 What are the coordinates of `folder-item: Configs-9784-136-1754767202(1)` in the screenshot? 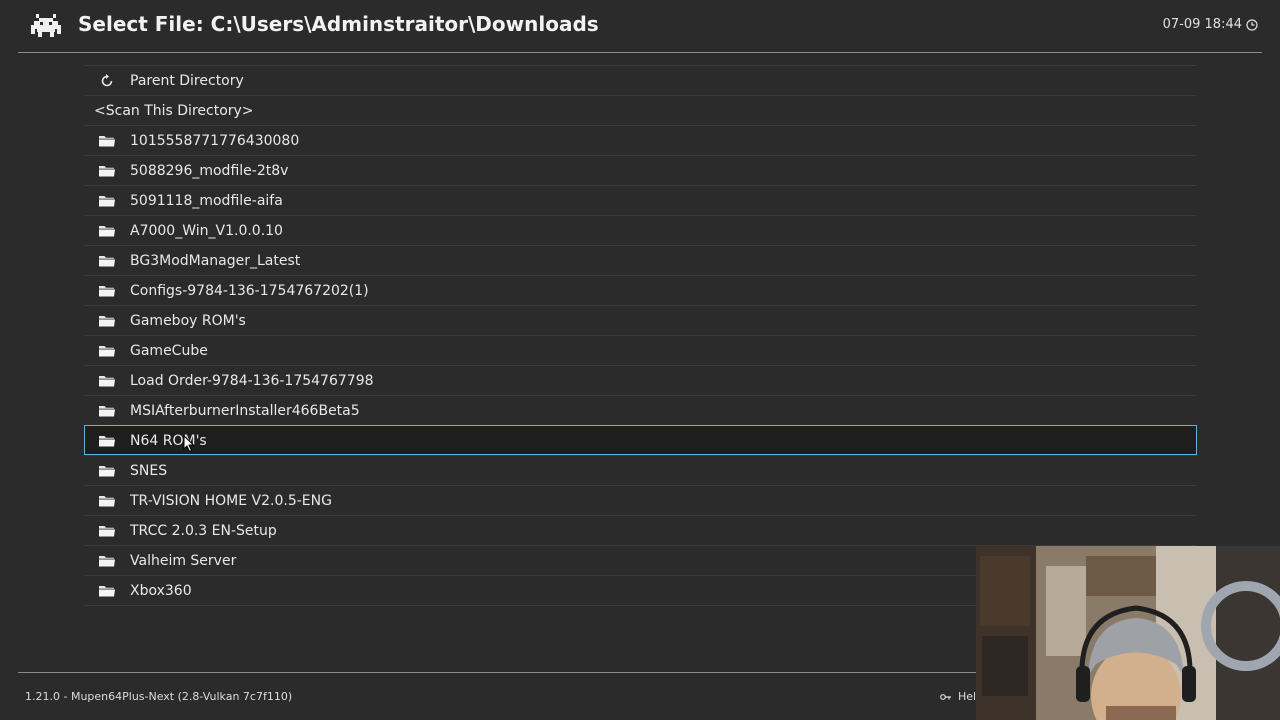 It's located at (640, 290).